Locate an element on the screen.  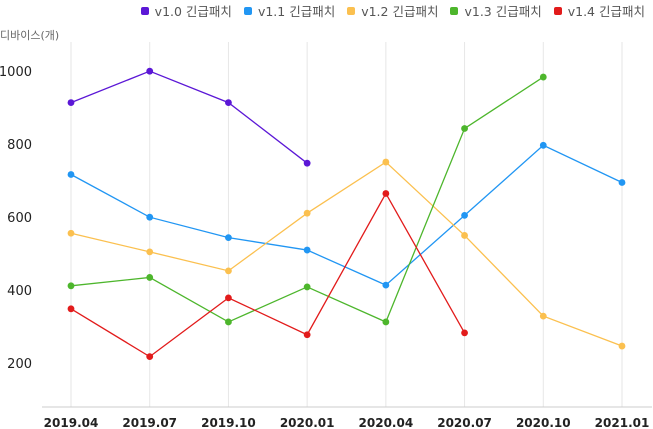
x-tick-label: 2020.04 is located at coordinates (386, 422).